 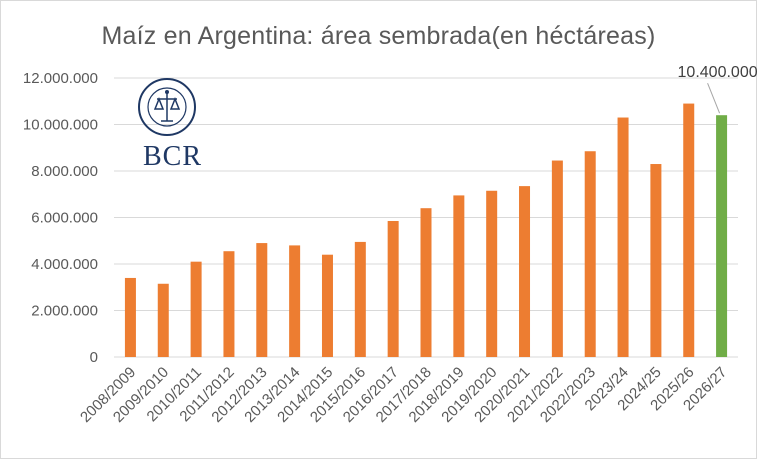 I want to click on y-tick-label: 6.000.000, so click(x=64, y=218).